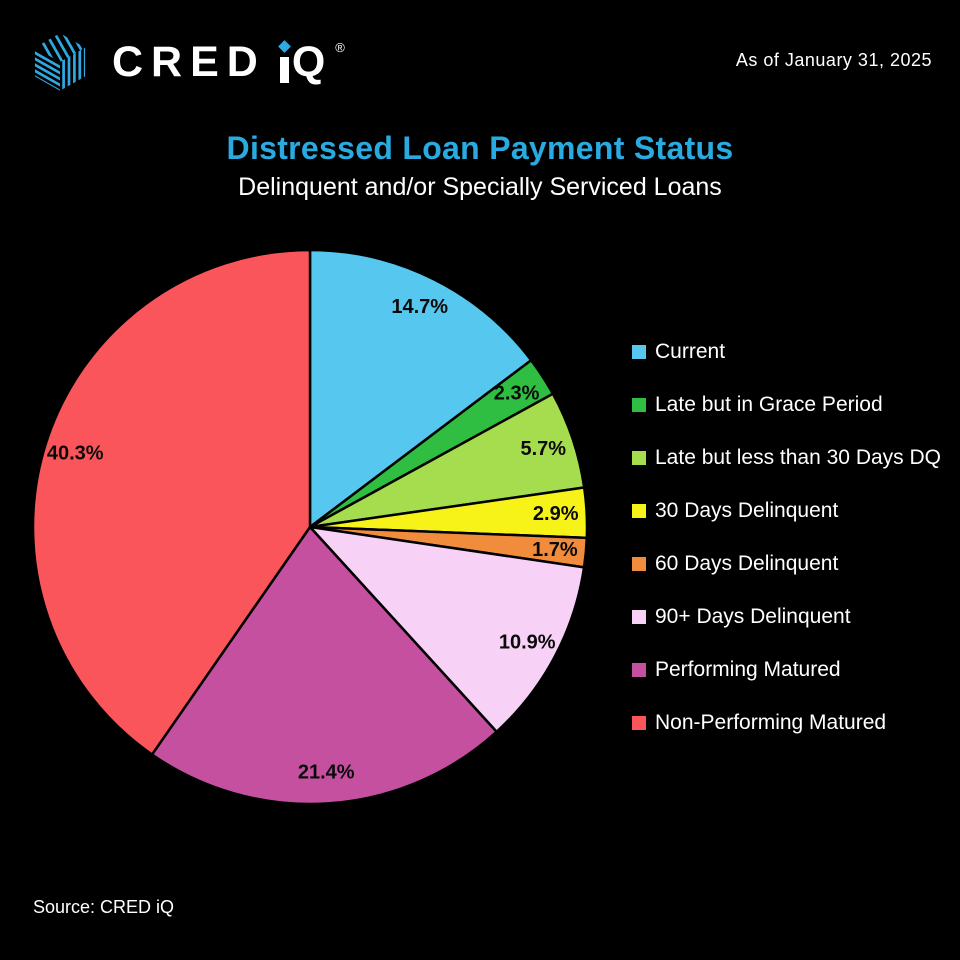 This screenshot has height=960, width=960. I want to click on legend-item: 90+ Days Delinquent, so click(786, 616).